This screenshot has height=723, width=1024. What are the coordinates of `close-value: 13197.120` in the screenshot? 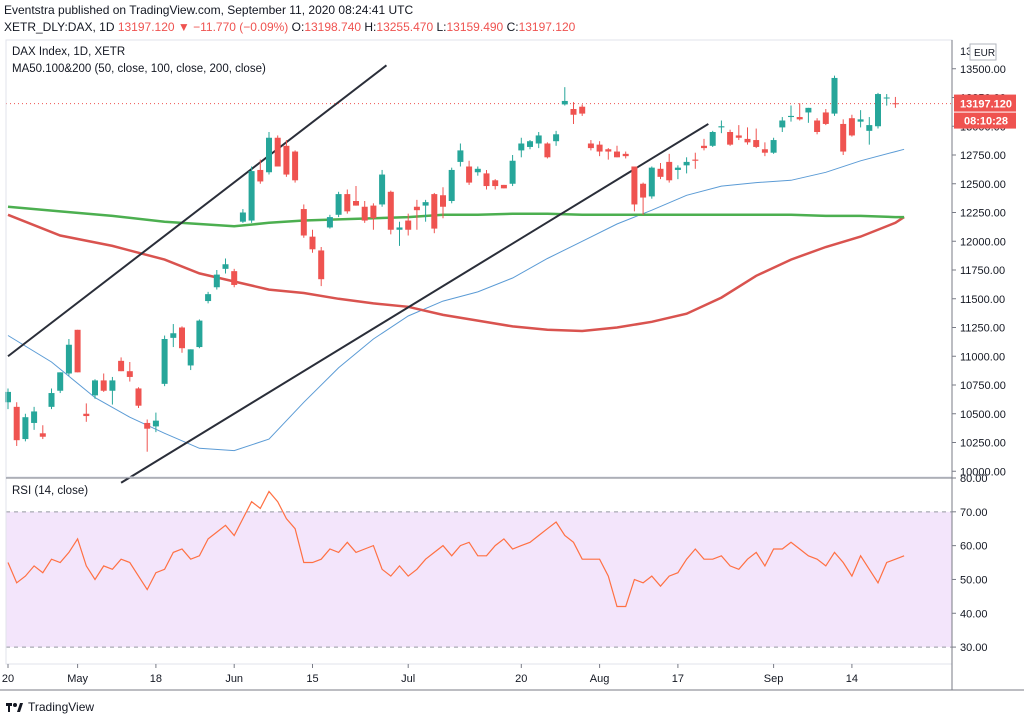 It's located at (547, 27).